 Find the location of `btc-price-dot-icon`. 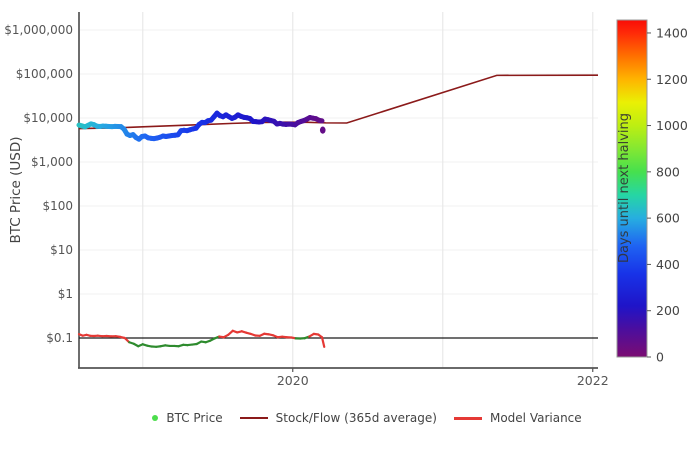

btc-price-dot-icon is located at coordinates (155, 418).